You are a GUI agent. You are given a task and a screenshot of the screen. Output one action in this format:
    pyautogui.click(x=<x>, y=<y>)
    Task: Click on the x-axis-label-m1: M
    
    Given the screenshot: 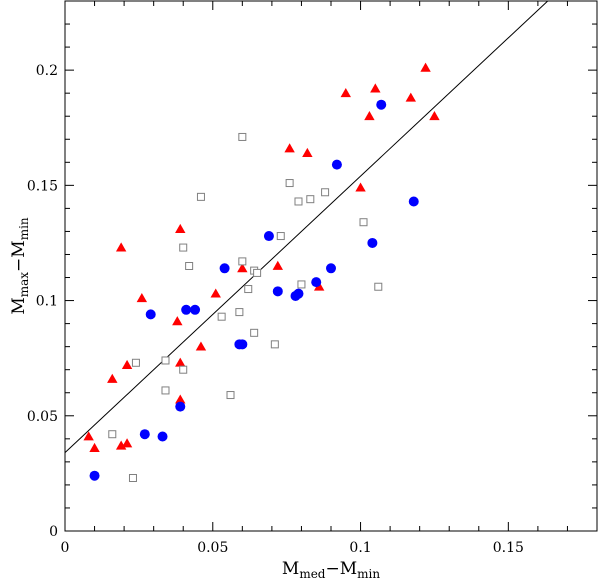 What is the action you would take?
    pyautogui.click(x=290, y=569)
    